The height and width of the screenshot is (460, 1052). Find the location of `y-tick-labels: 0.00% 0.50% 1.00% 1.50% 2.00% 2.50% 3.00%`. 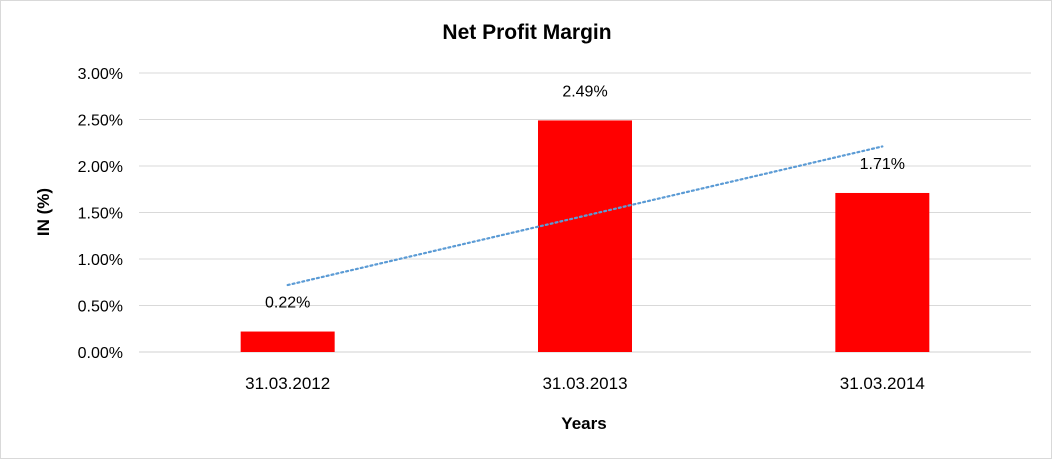

y-tick-labels: 0.00% 0.50% 1.00% 1.50% 2.00% 2.50% 3.00% is located at coordinates (100, 214).